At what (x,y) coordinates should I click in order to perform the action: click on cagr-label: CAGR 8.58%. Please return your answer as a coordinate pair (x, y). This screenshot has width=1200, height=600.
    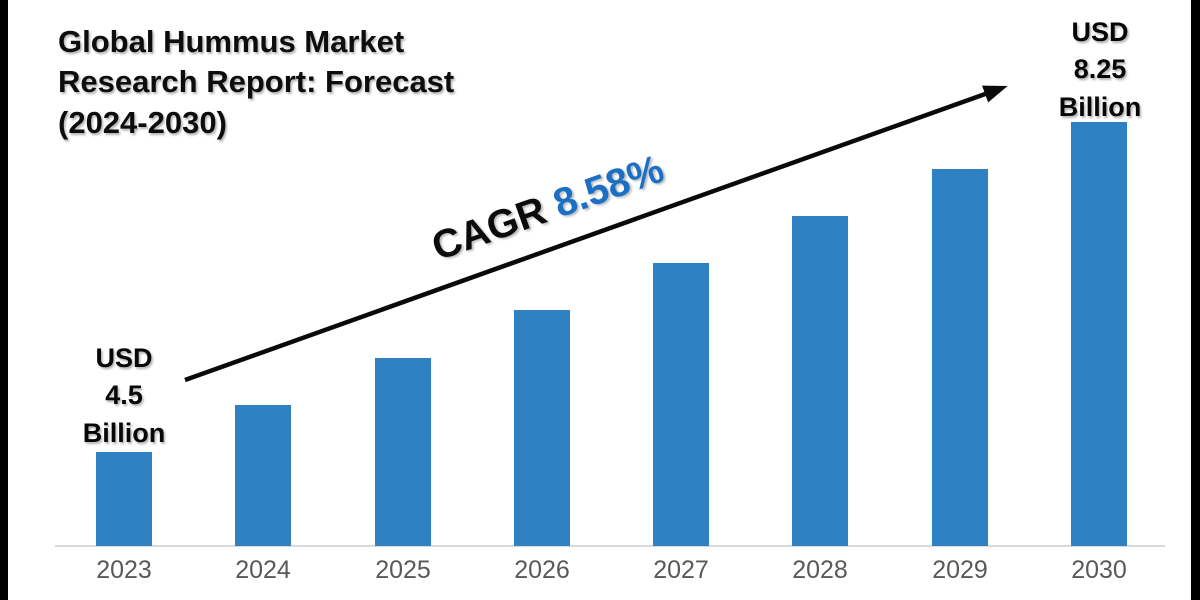
    Looking at the image, I should click on (548, 208).